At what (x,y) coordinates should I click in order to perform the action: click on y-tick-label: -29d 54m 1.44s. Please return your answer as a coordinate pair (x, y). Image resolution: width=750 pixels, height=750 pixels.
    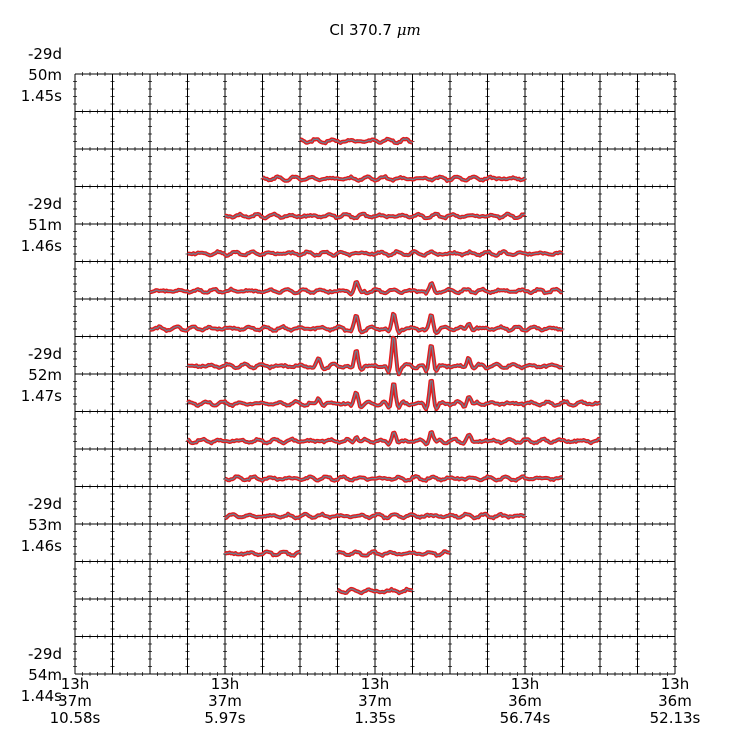
    Looking at the image, I should click on (41, 675).